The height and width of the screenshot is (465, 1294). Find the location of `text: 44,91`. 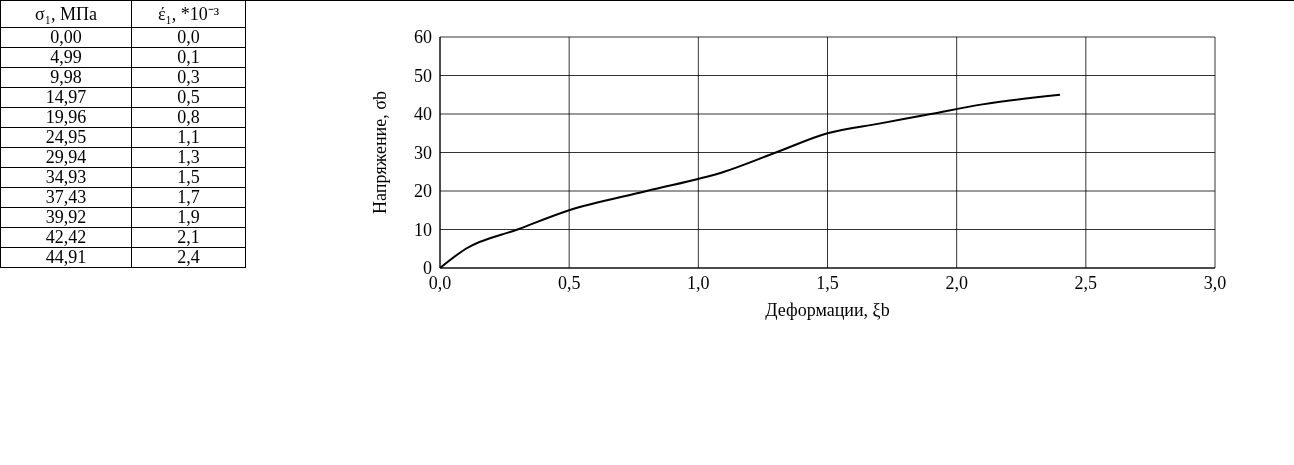

text: 44,91 is located at coordinates (66, 257).